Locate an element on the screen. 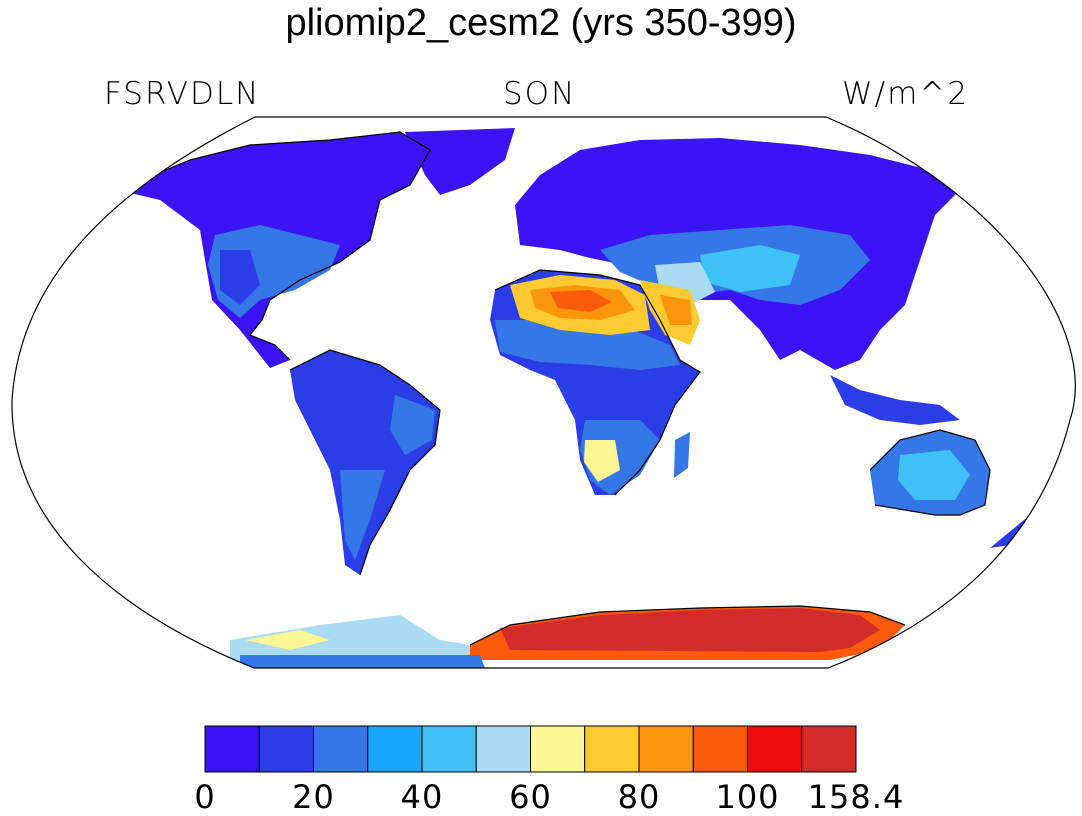 The width and height of the screenshot is (1082, 816). colorbar is located at coordinates (530, 749).